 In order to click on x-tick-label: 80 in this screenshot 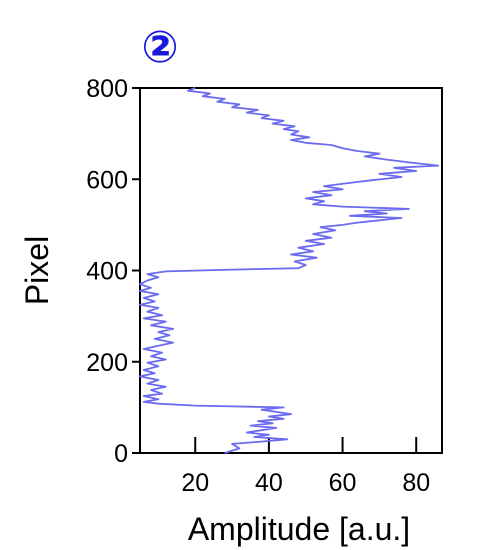, I will do `click(416, 483)`.